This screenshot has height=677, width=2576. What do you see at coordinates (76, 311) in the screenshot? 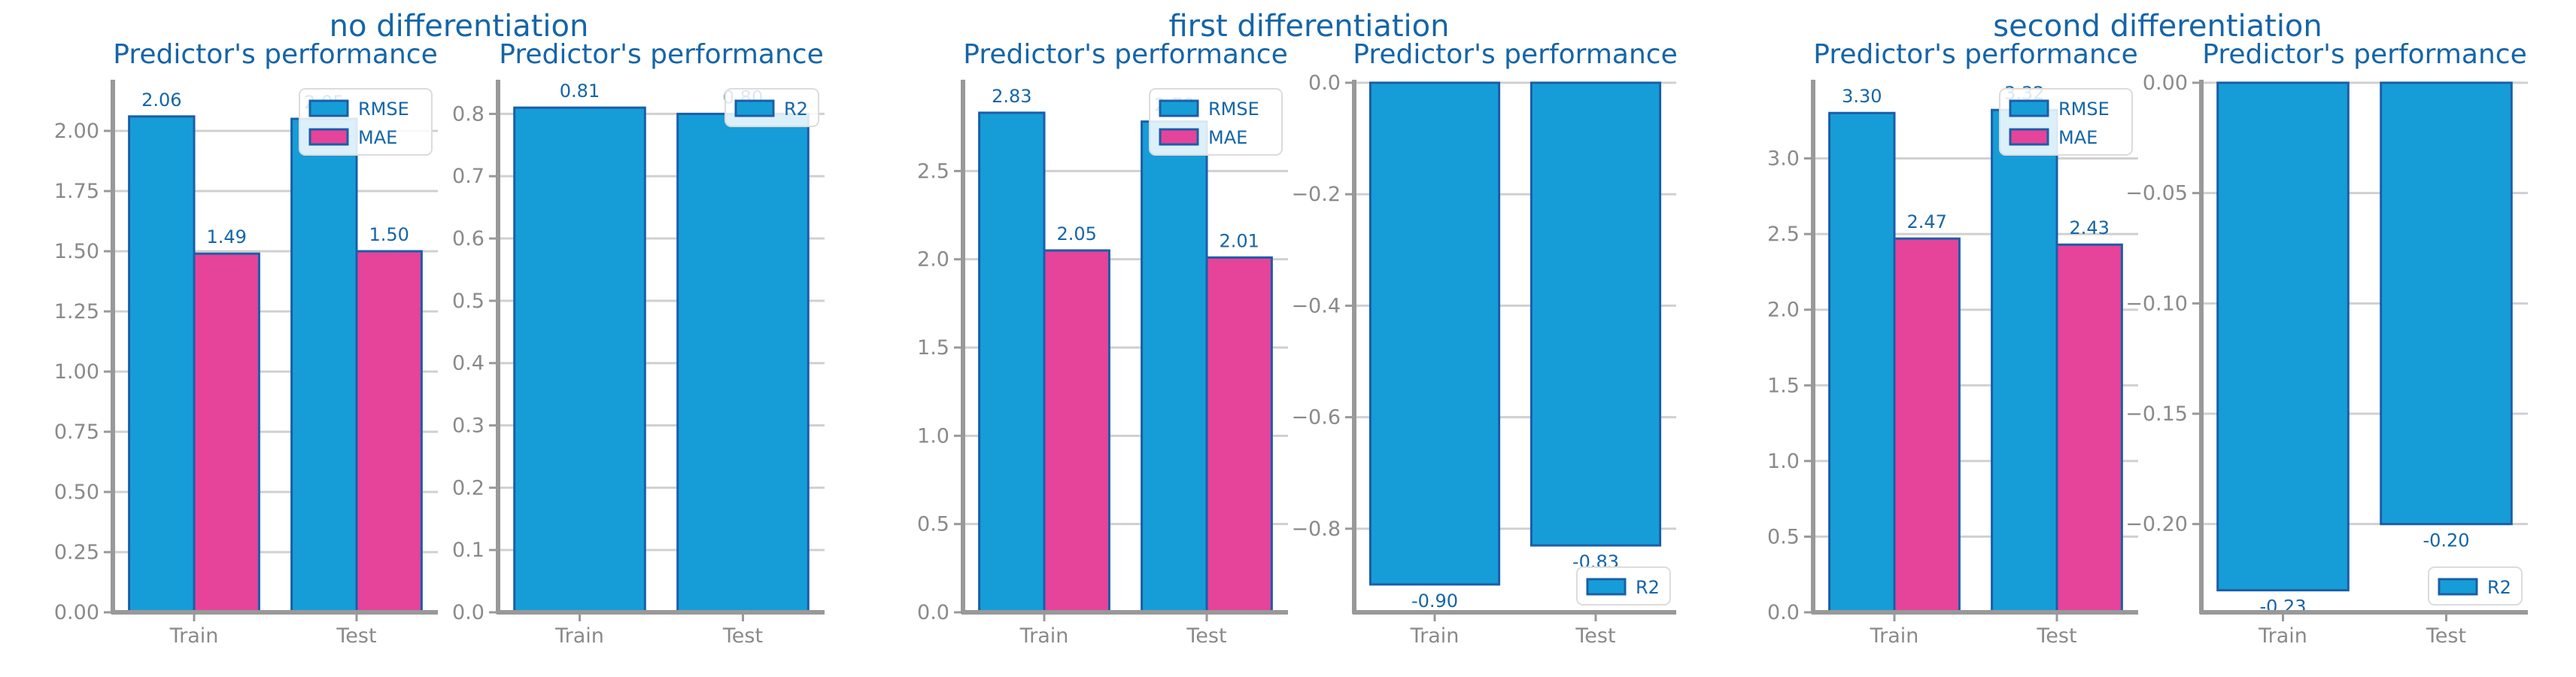
I see `y-tick-label: 1.25` at bounding box center [76, 311].